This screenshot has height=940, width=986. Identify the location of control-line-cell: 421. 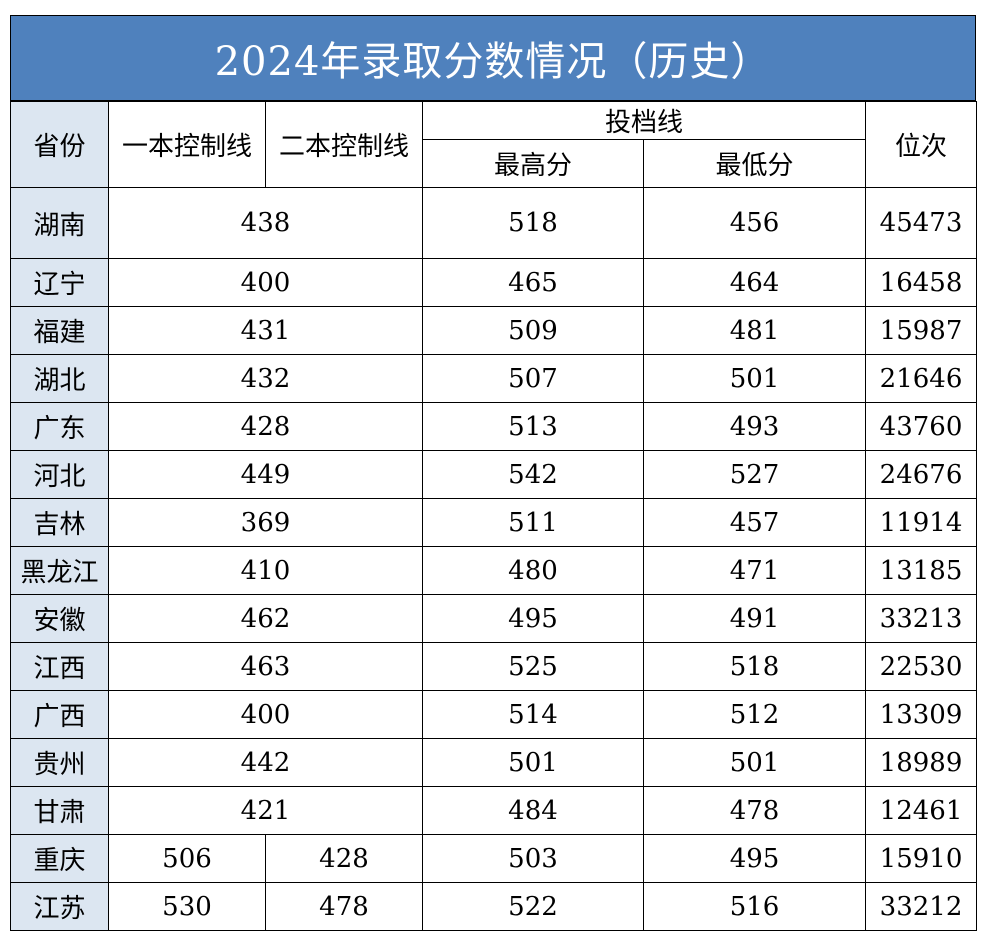
(265, 810).